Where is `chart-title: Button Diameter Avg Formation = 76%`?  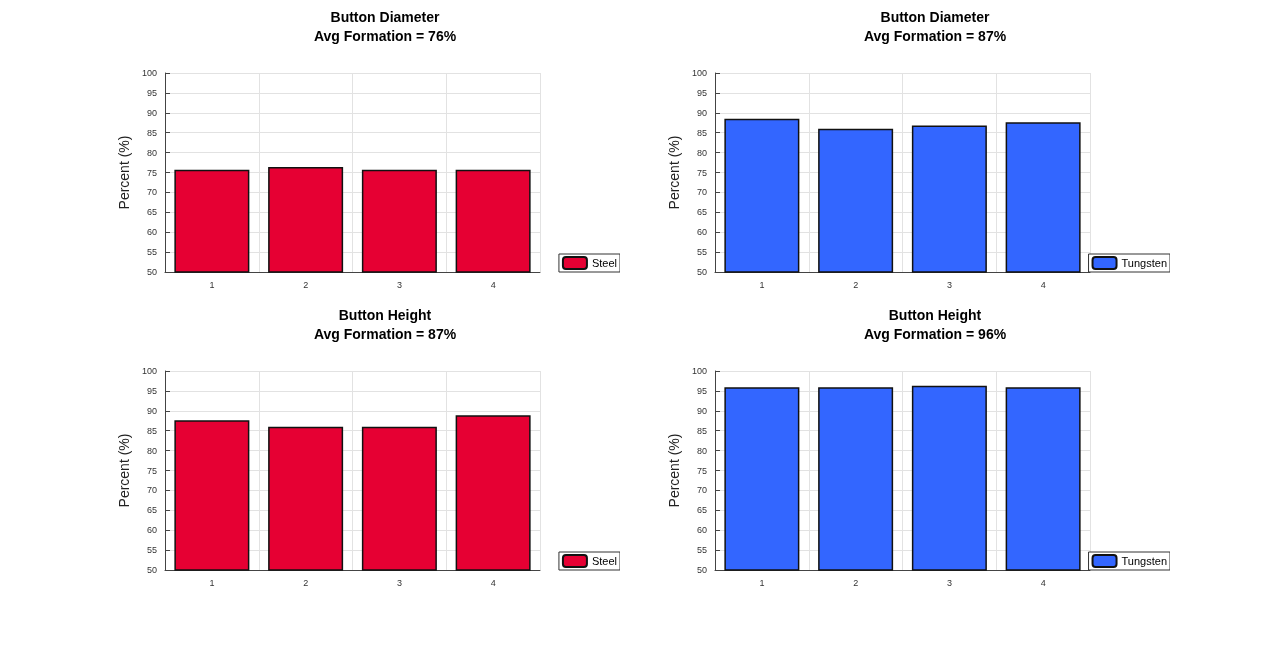
chart-title: Button Diameter Avg Formation = 76% is located at coordinates (385, 26).